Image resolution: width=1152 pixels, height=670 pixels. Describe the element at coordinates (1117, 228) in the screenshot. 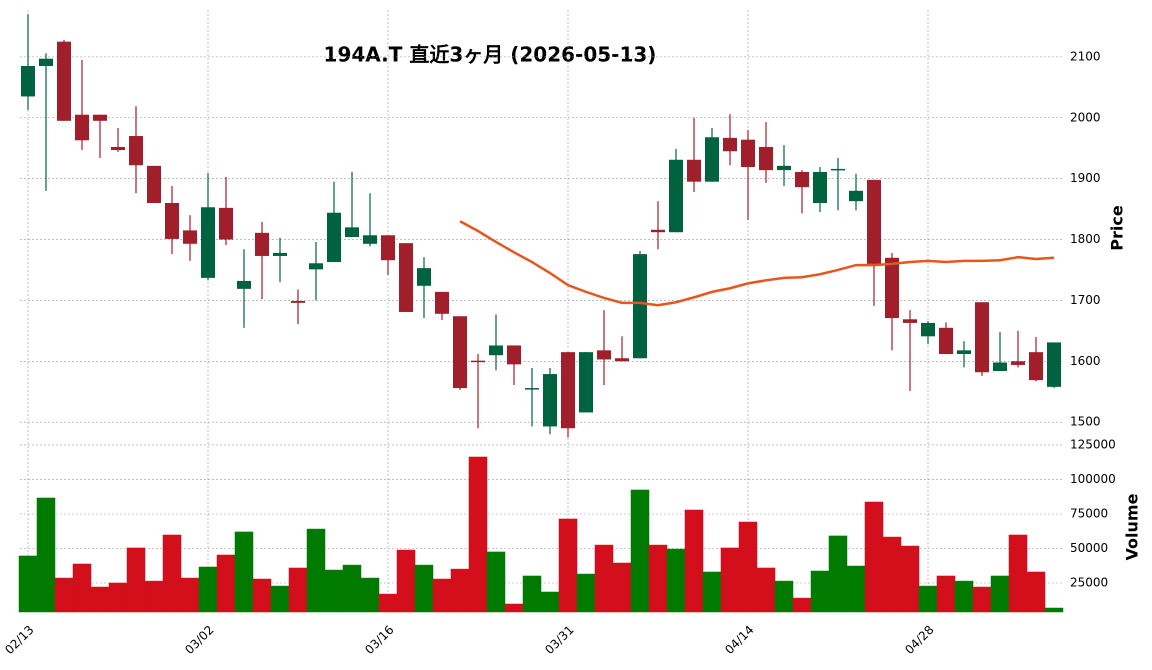

I see `y-axis-label: Price` at that location.